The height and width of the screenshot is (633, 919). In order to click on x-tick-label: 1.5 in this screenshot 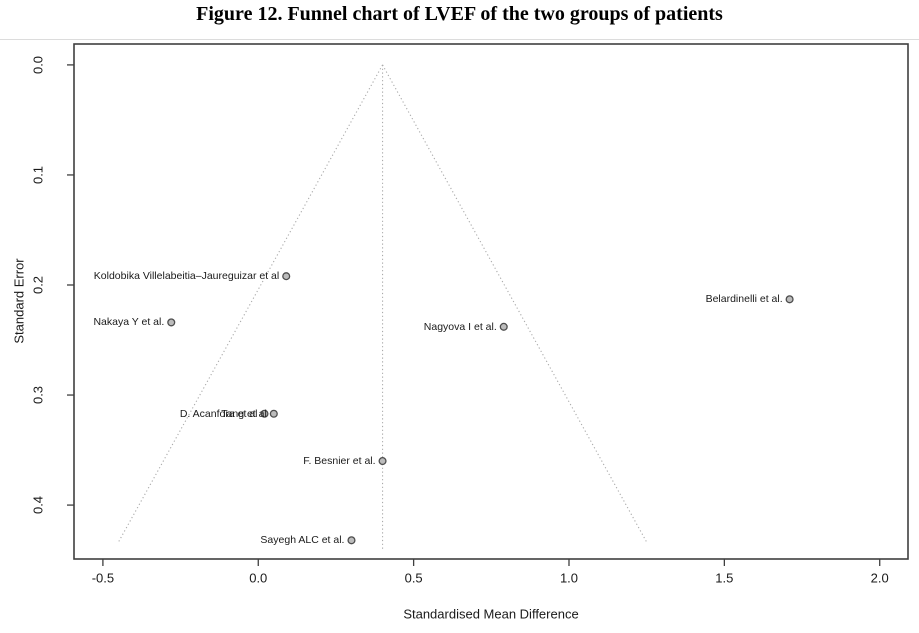, I will do `click(724, 578)`.